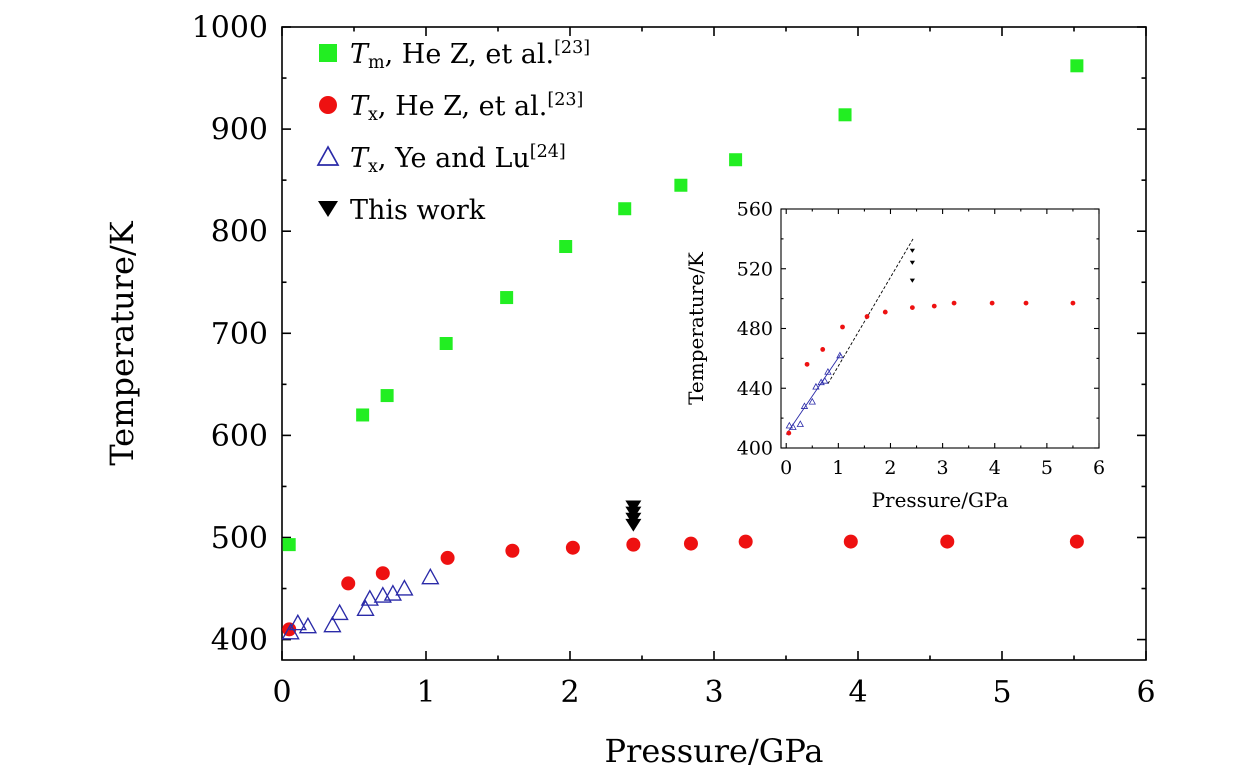 The width and height of the screenshot is (1260, 780). What do you see at coordinates (548, 152) in the screenshot?
I see `legend-reference: [24]` at bounding box center [548, 152].